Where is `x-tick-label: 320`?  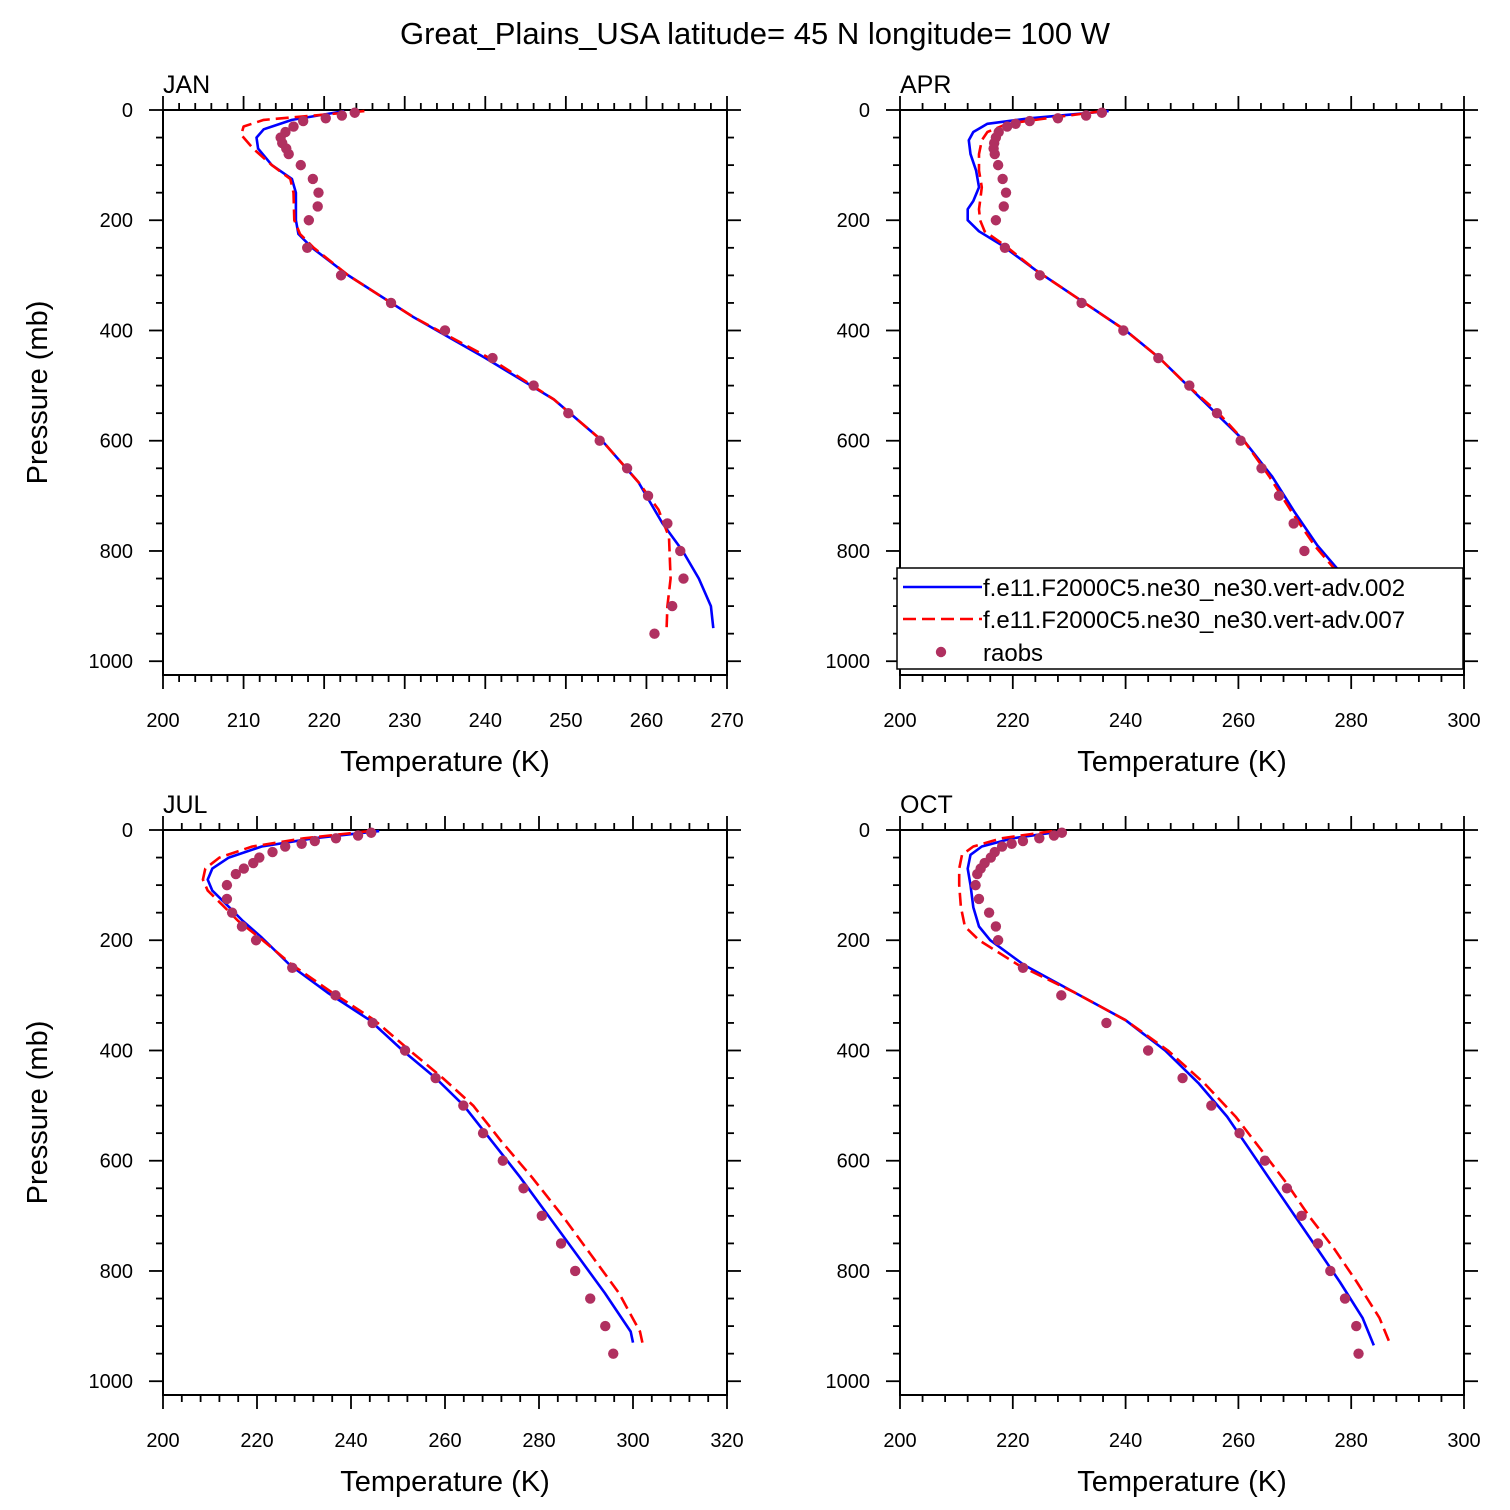
x-tick-label: 320 is located at coordinates (726, 1441).